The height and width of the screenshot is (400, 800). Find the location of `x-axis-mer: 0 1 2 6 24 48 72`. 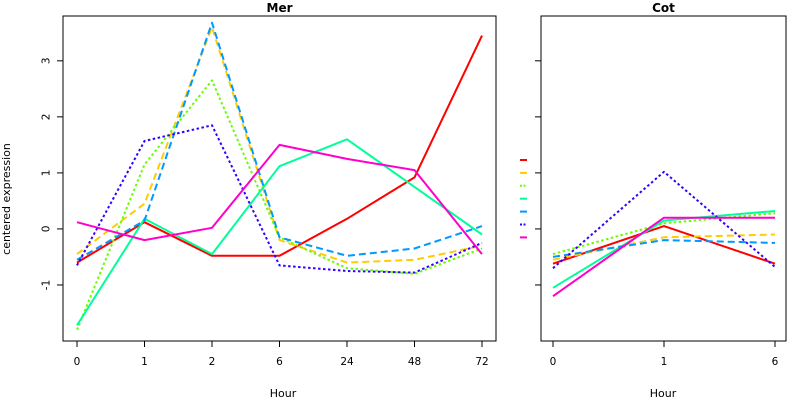

x-axis-mer: 0 1 2 6 24 48 72 is located at coordinates (281, 354).